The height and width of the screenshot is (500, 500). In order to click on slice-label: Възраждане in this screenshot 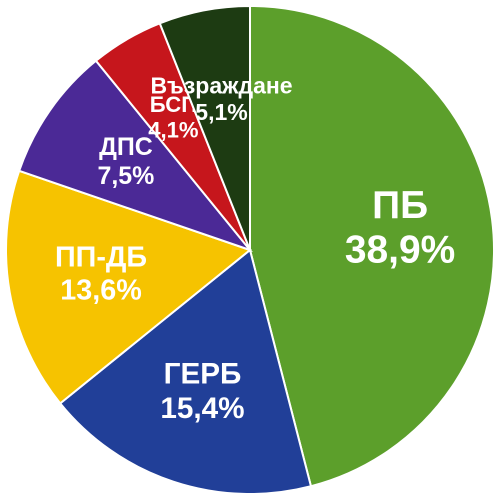, I will do `click(221, 86)`.